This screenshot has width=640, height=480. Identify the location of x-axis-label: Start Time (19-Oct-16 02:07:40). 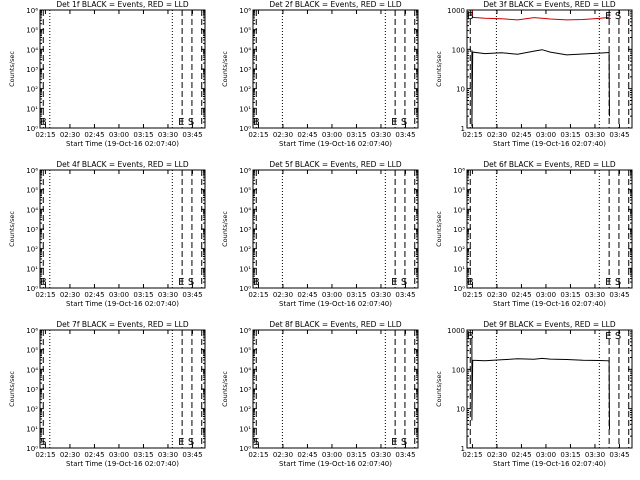
(335, 304).